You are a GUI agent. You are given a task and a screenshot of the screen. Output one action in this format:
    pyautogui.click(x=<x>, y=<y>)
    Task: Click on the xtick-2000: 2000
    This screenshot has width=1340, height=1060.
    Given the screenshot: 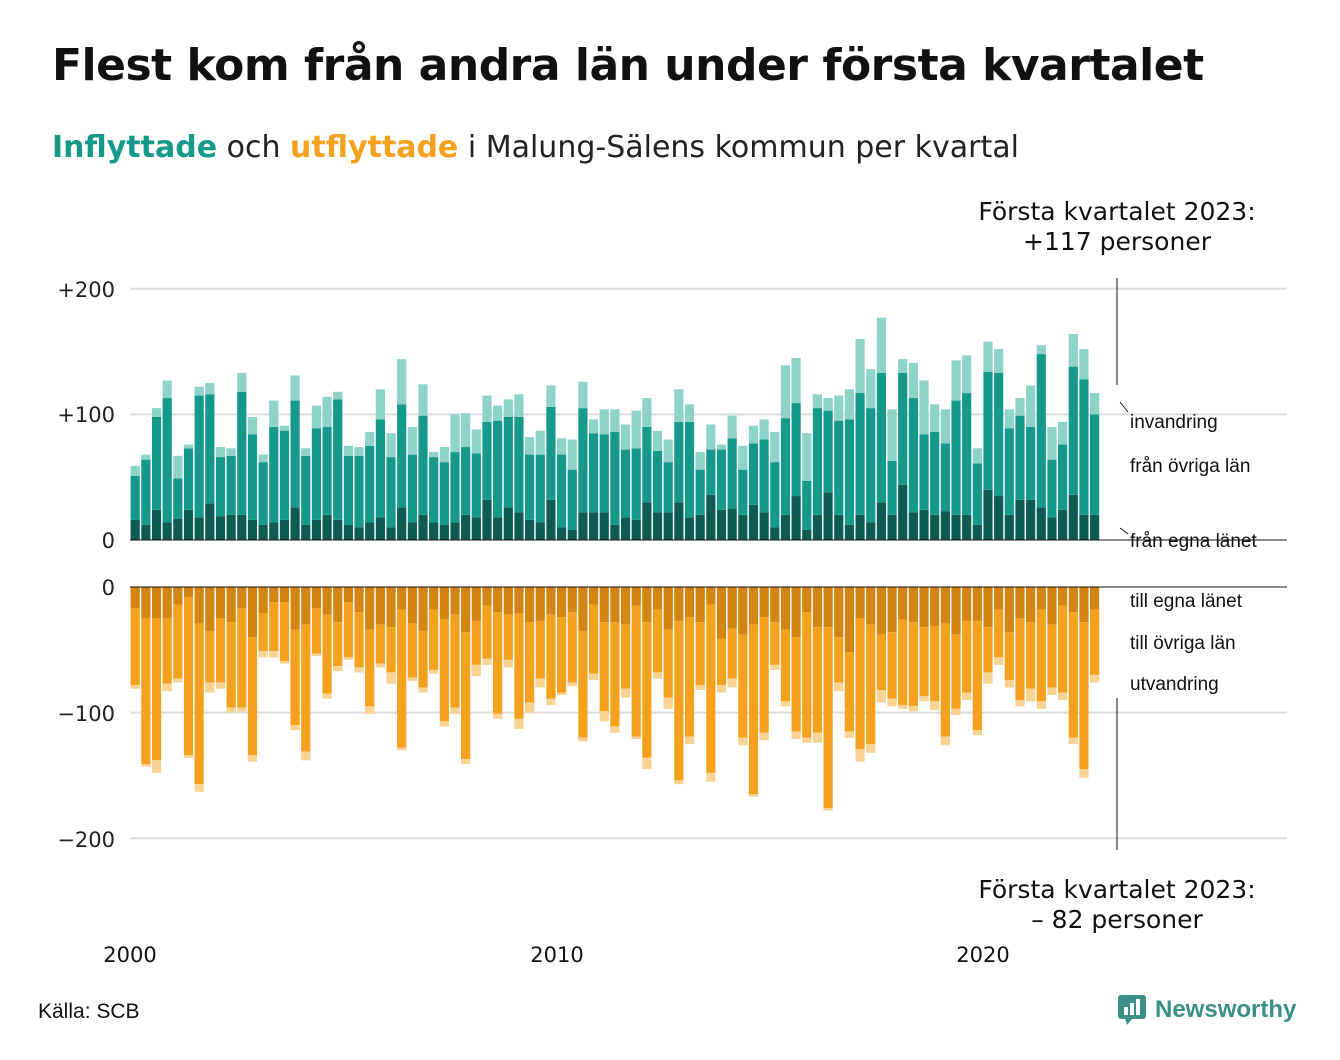 What is the action you would take?
    pyautogui.click(x=129, y=955)
    